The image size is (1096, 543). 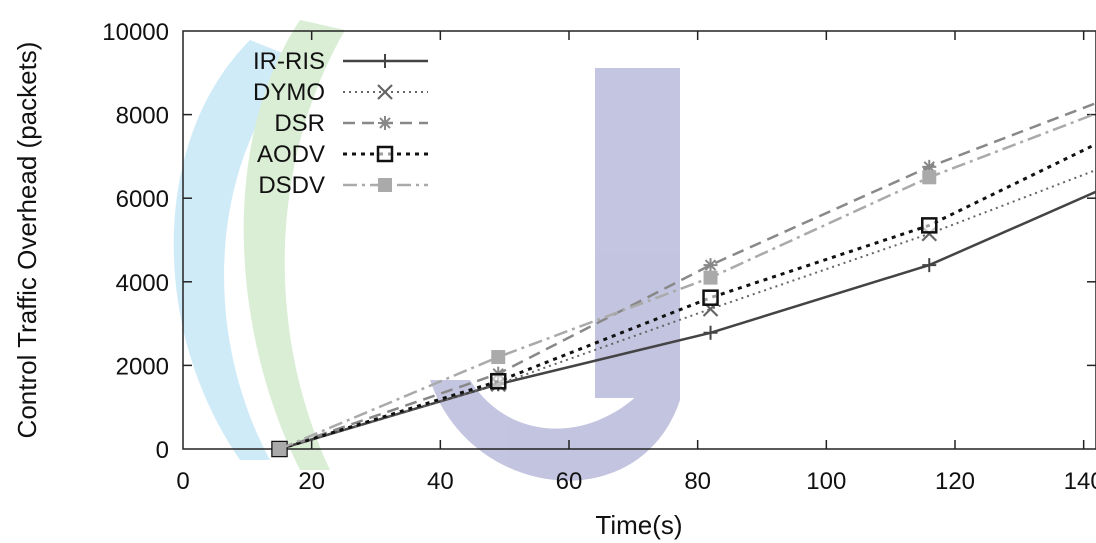 What do you see at coordinates (142, 199) in the screenshot?
I see `y-tick-label: 6000` at bounding box center [142, 199].